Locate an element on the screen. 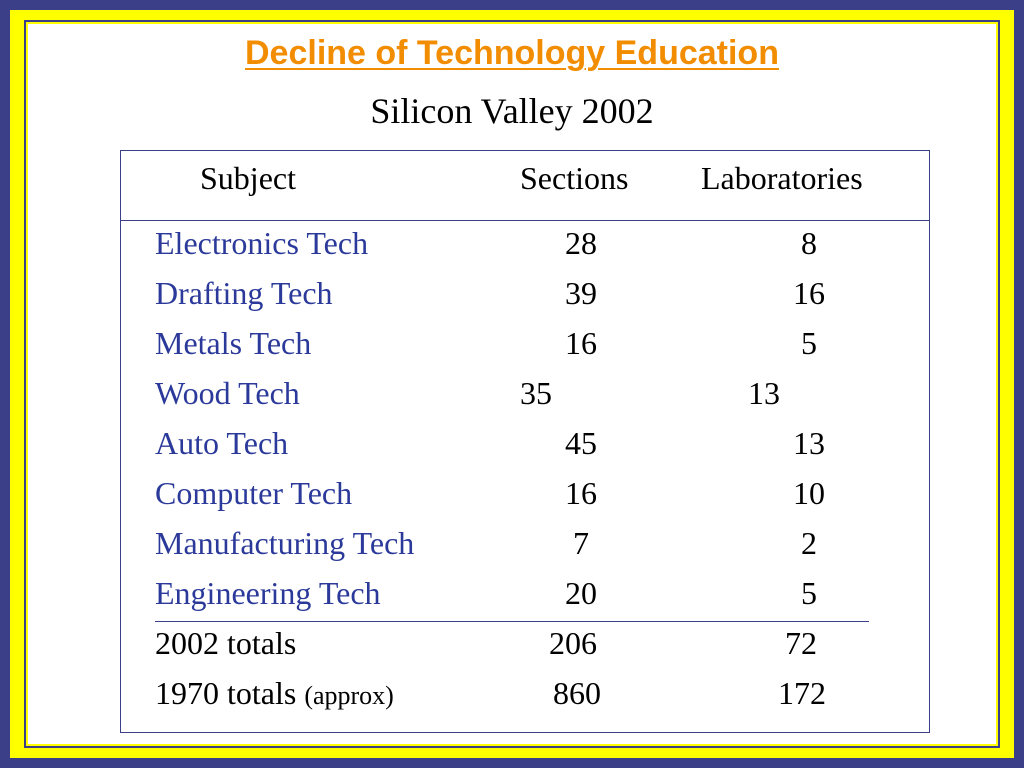 This screenshot has width=1024, height=768. totals-label: 1970 totals (approx) is located at coordinates (274, 694).